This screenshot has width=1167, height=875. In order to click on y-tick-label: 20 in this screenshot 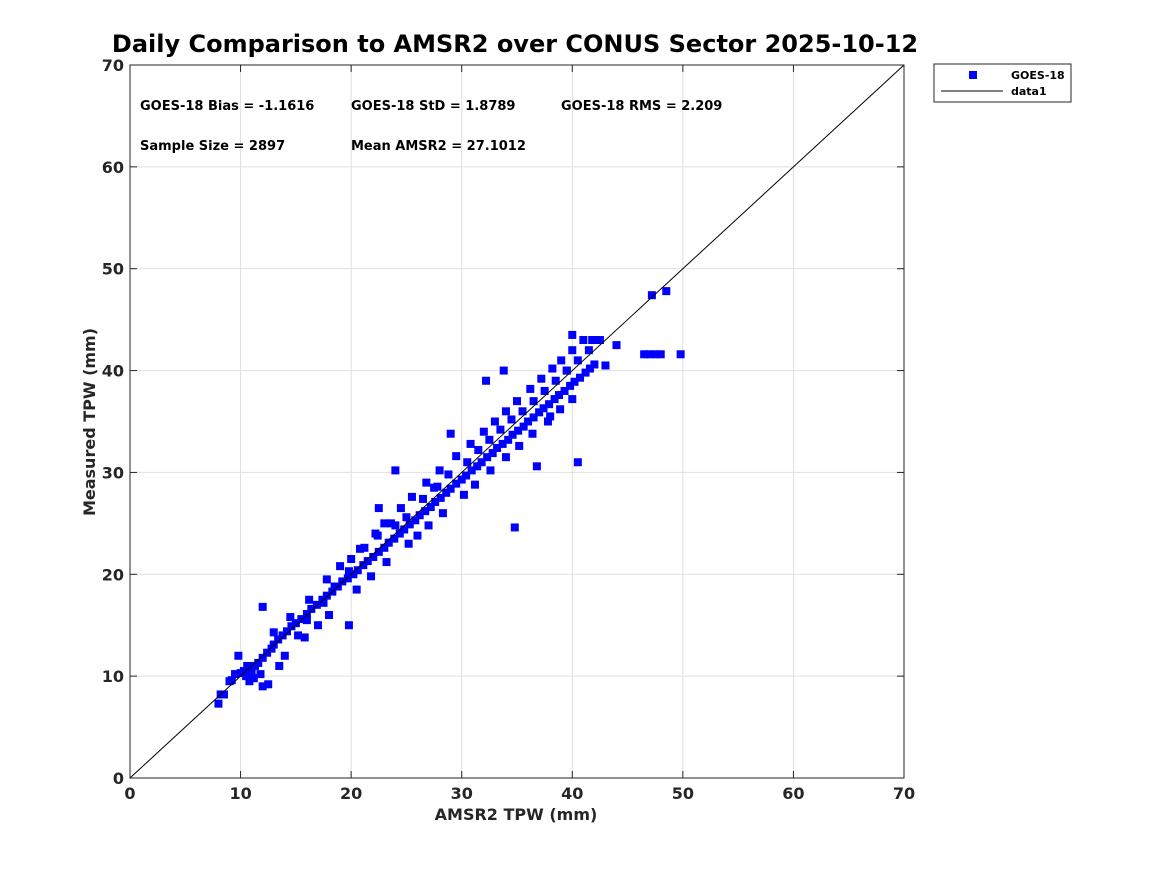, I will do `click(113, 574)`.